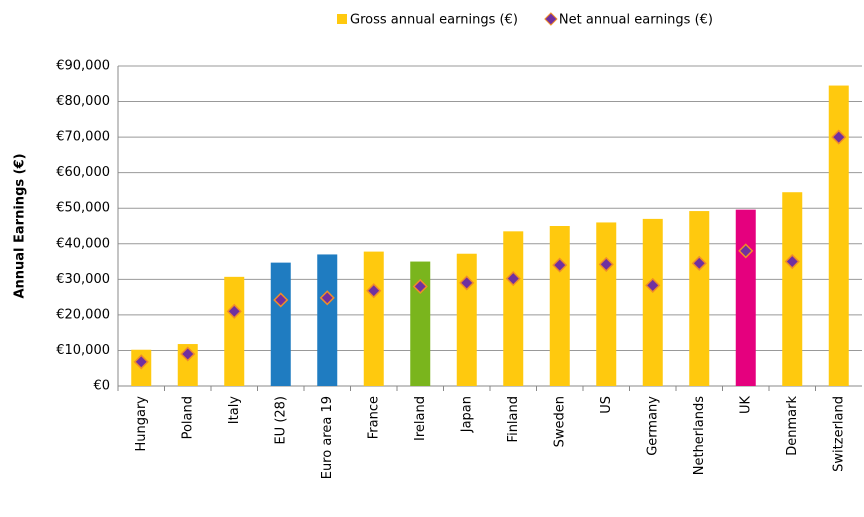  I want to click on x-tick-label: France, so click(373, 417).